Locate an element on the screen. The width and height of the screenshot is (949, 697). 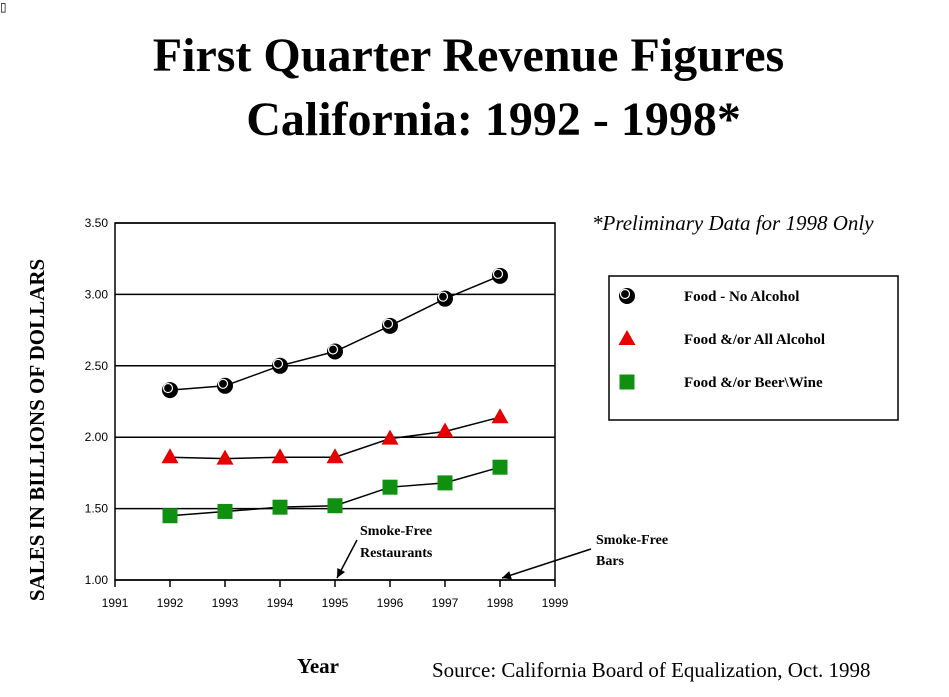
legend-box is located at coordinates (753, 348).